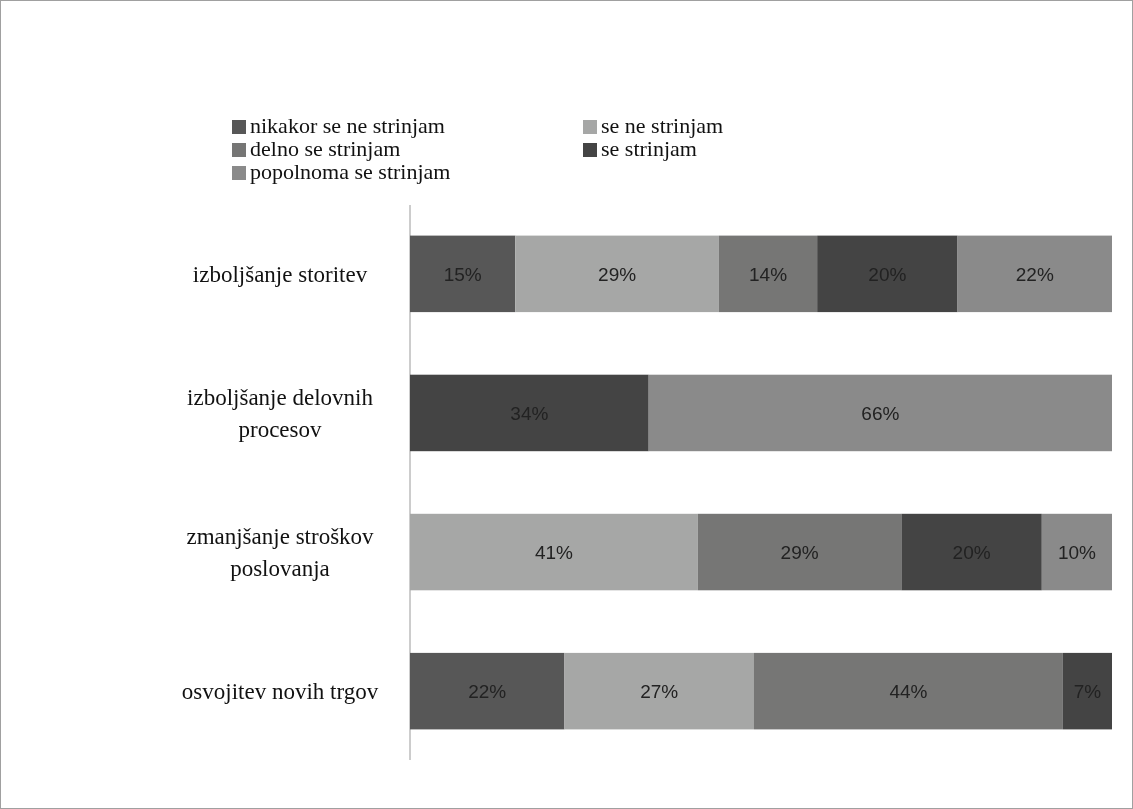  I want to click on data-label: 66%, so click(880, 413).